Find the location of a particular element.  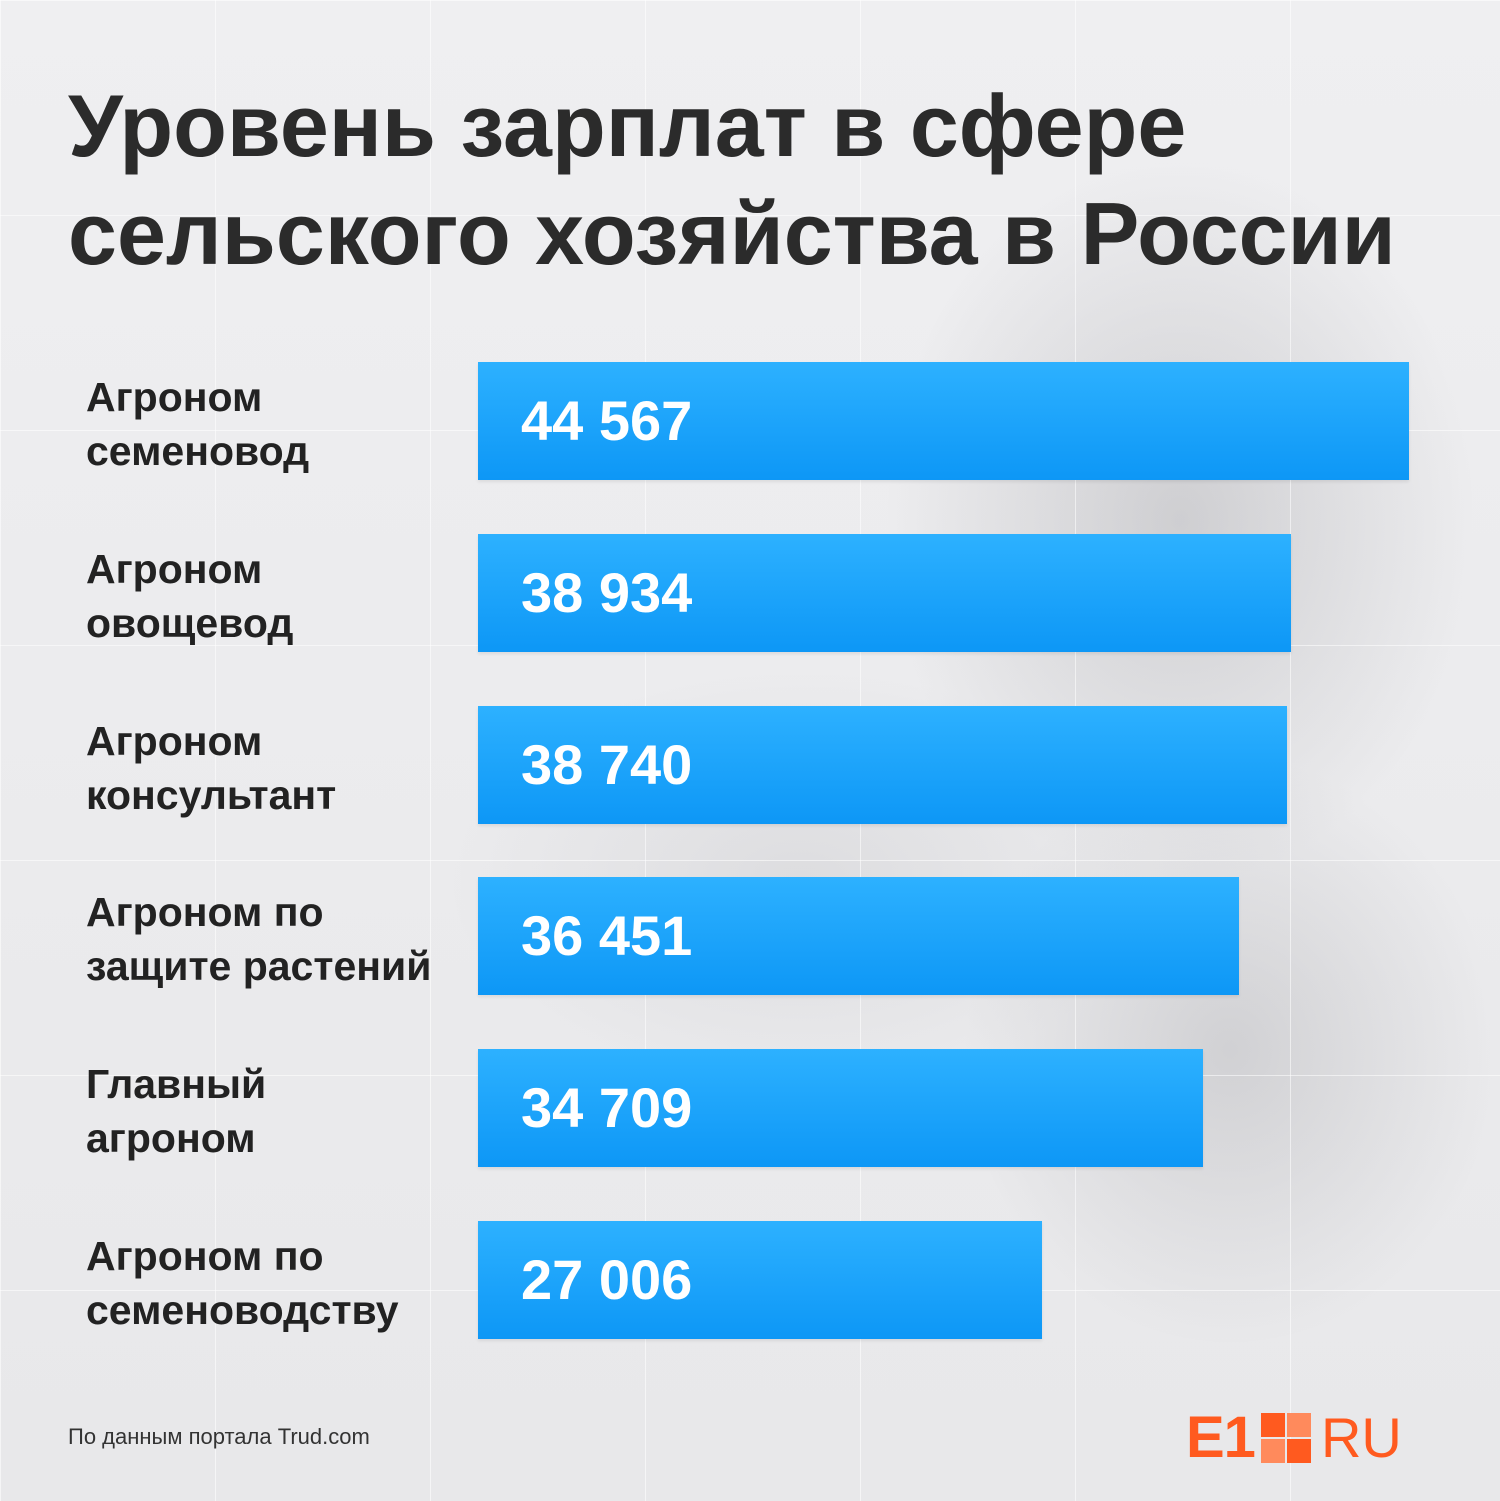

bar-row: Агроном овощевод 38 934 is located at coordinates (750, 593).